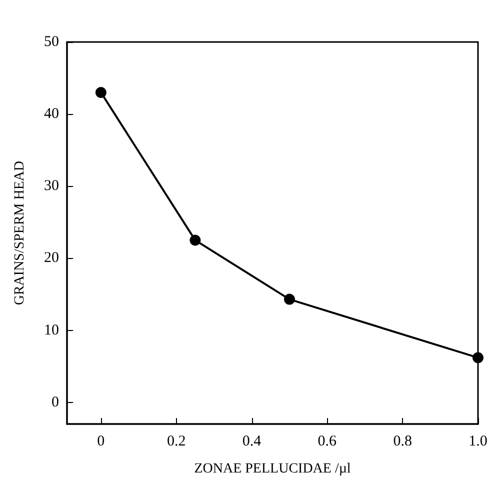  Describe the element at coordinates (252, 442) in the screenshot. I see `x-tick-label: 0.4` at that location.